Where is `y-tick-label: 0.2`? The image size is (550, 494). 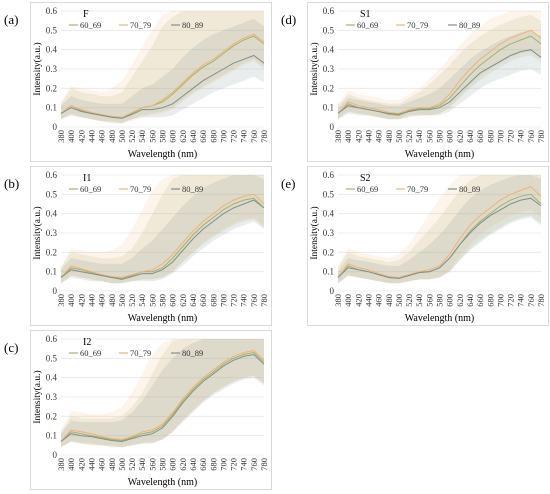
y-tick-label: 0.2 is located at coordinates (51, 252).